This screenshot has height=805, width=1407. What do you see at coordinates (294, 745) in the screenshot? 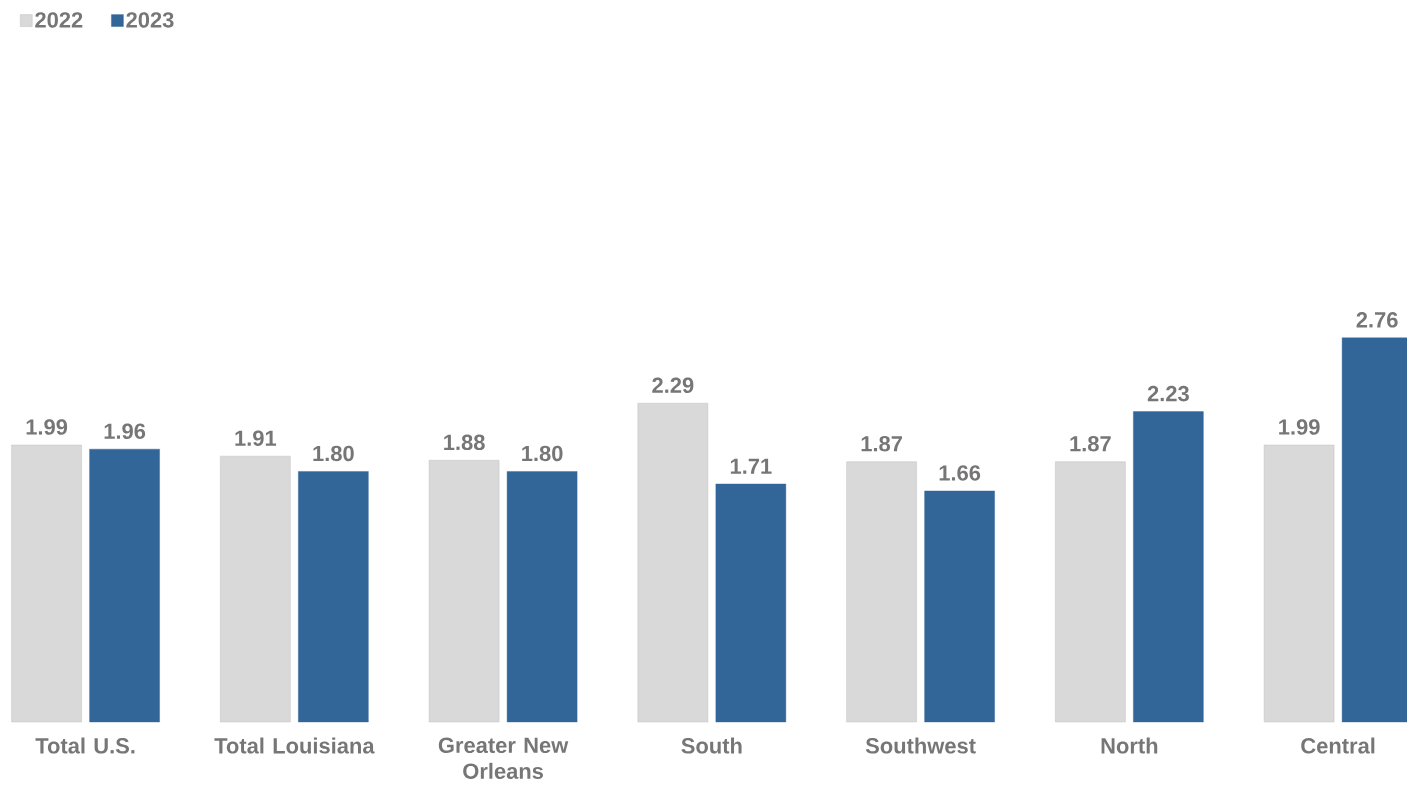
I see `x-tick-label: Total Louisiana` at bounding box center [294, 745].